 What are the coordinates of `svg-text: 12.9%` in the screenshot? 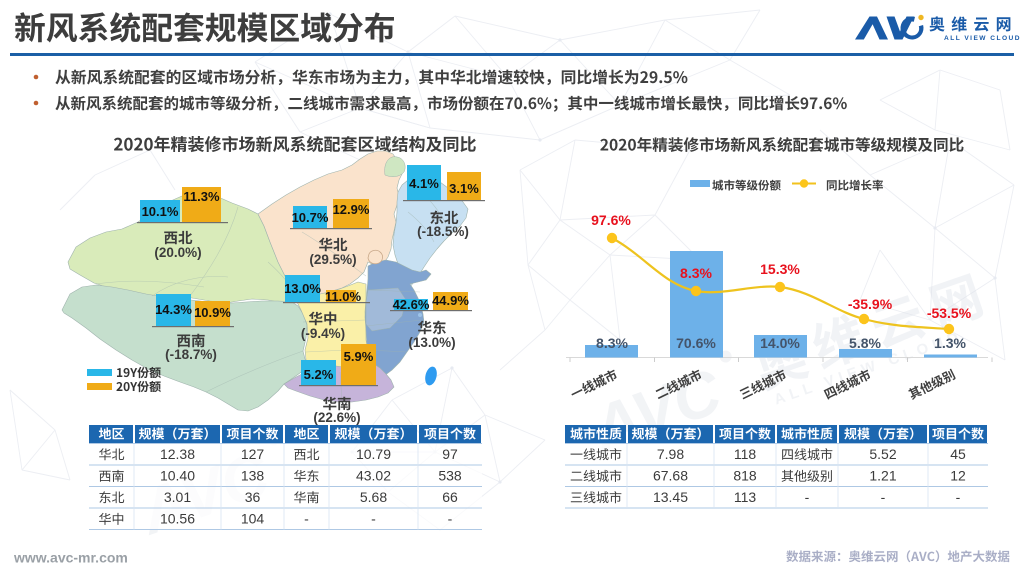 It's located at (351, 209).